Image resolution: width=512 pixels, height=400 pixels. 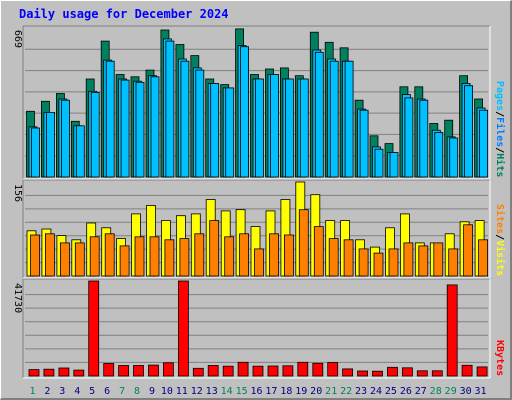 What do you see at coordinates (212, 391) in the screenshot?
I see `day-label: 13` at bounding box center [212, 391].